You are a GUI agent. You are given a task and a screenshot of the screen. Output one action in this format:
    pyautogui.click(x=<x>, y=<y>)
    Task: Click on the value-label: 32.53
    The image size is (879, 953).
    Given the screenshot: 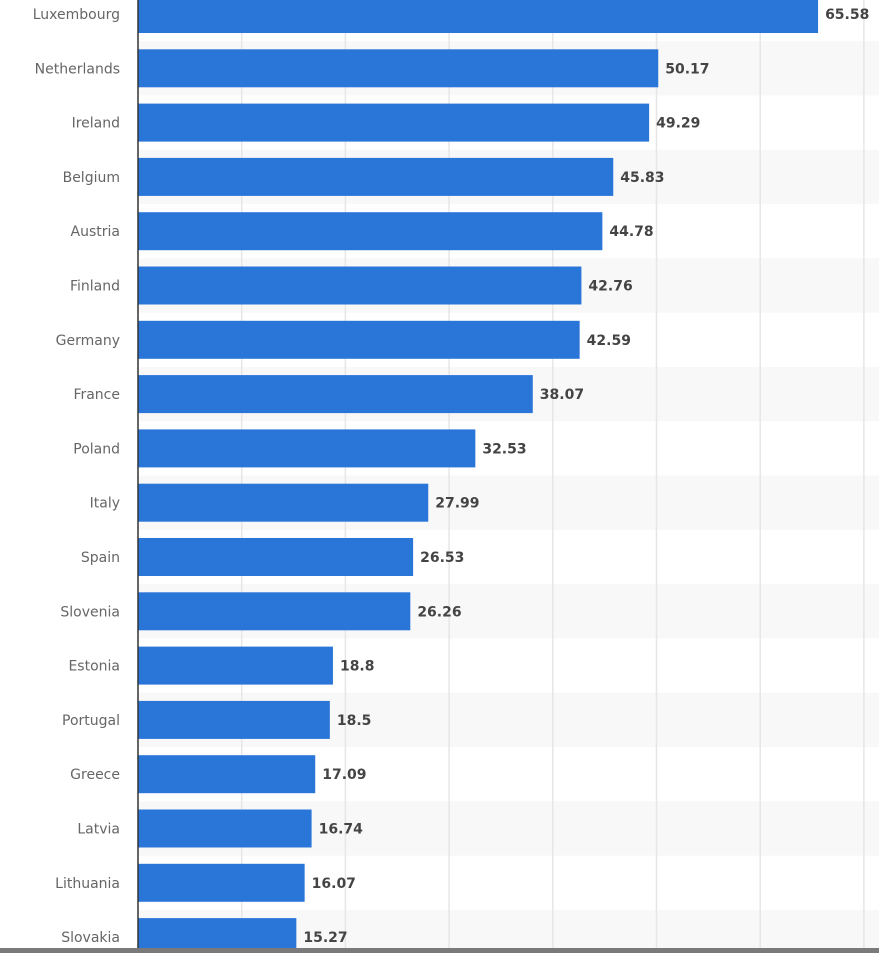 What is the action you would take?
    pyautogui.click(x=504, y=449)
    